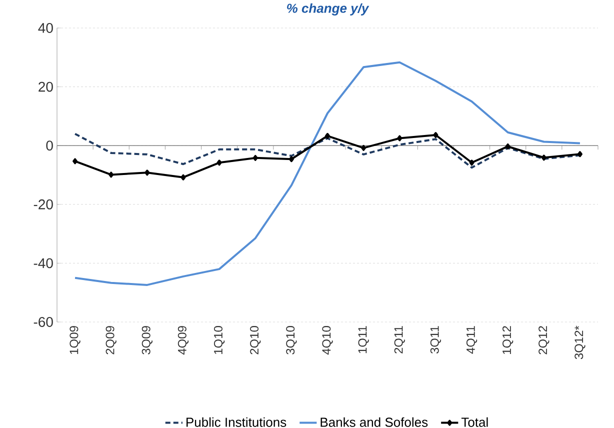 The height and width of the screenshot is (428, 614). Describe the element at coordinates (75, 340) in the screenshot. I see `x-tick-label: 1Q09` at that location.